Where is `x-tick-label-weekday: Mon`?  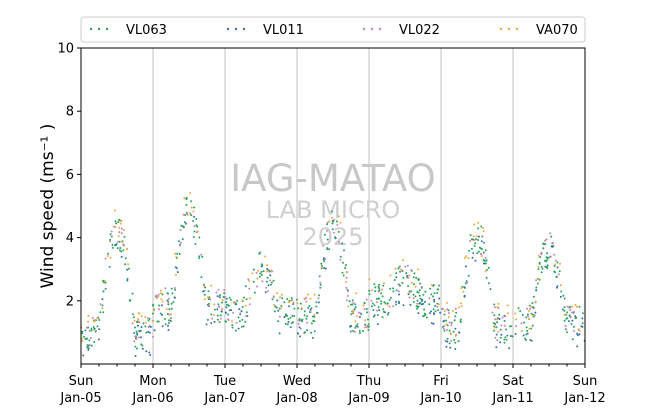
x-tick-label-weekday: Mon is located at coordinates (152, 381).